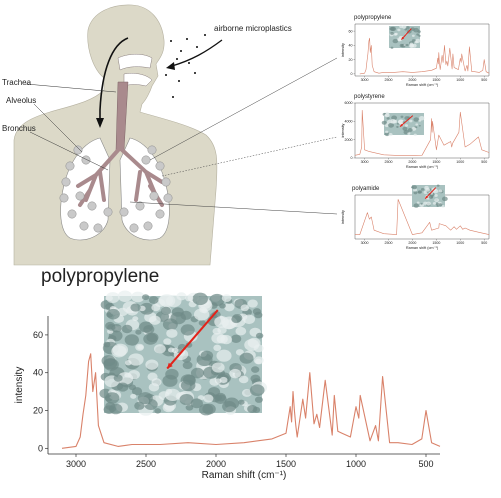 This screenshot has height=498, width=501. Describe the element at coordinates (100, 123) in the screenshot. I see `inhalation-arrowhead-icon` at that location.